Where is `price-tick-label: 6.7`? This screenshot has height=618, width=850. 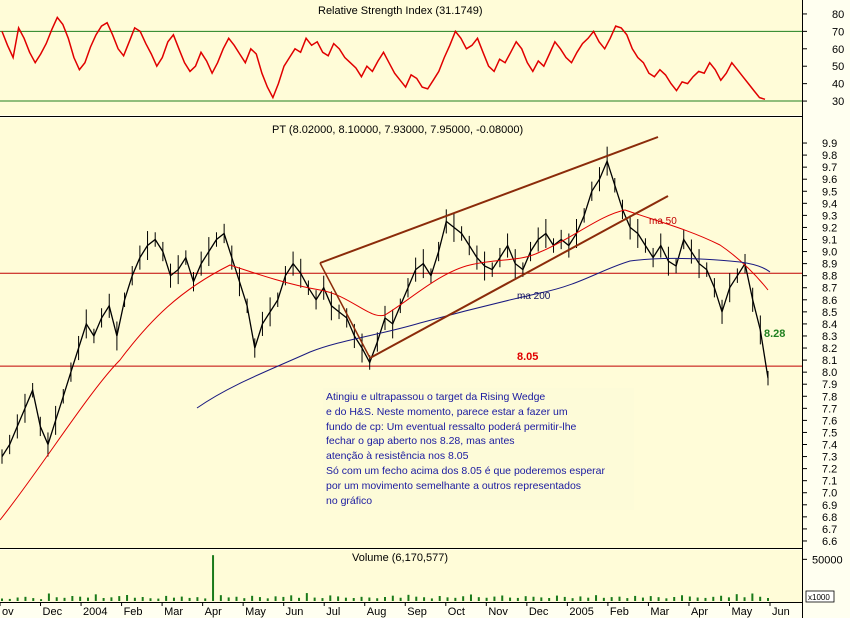
price-tick-label: 6.7 is located at coordinates (829, 530).